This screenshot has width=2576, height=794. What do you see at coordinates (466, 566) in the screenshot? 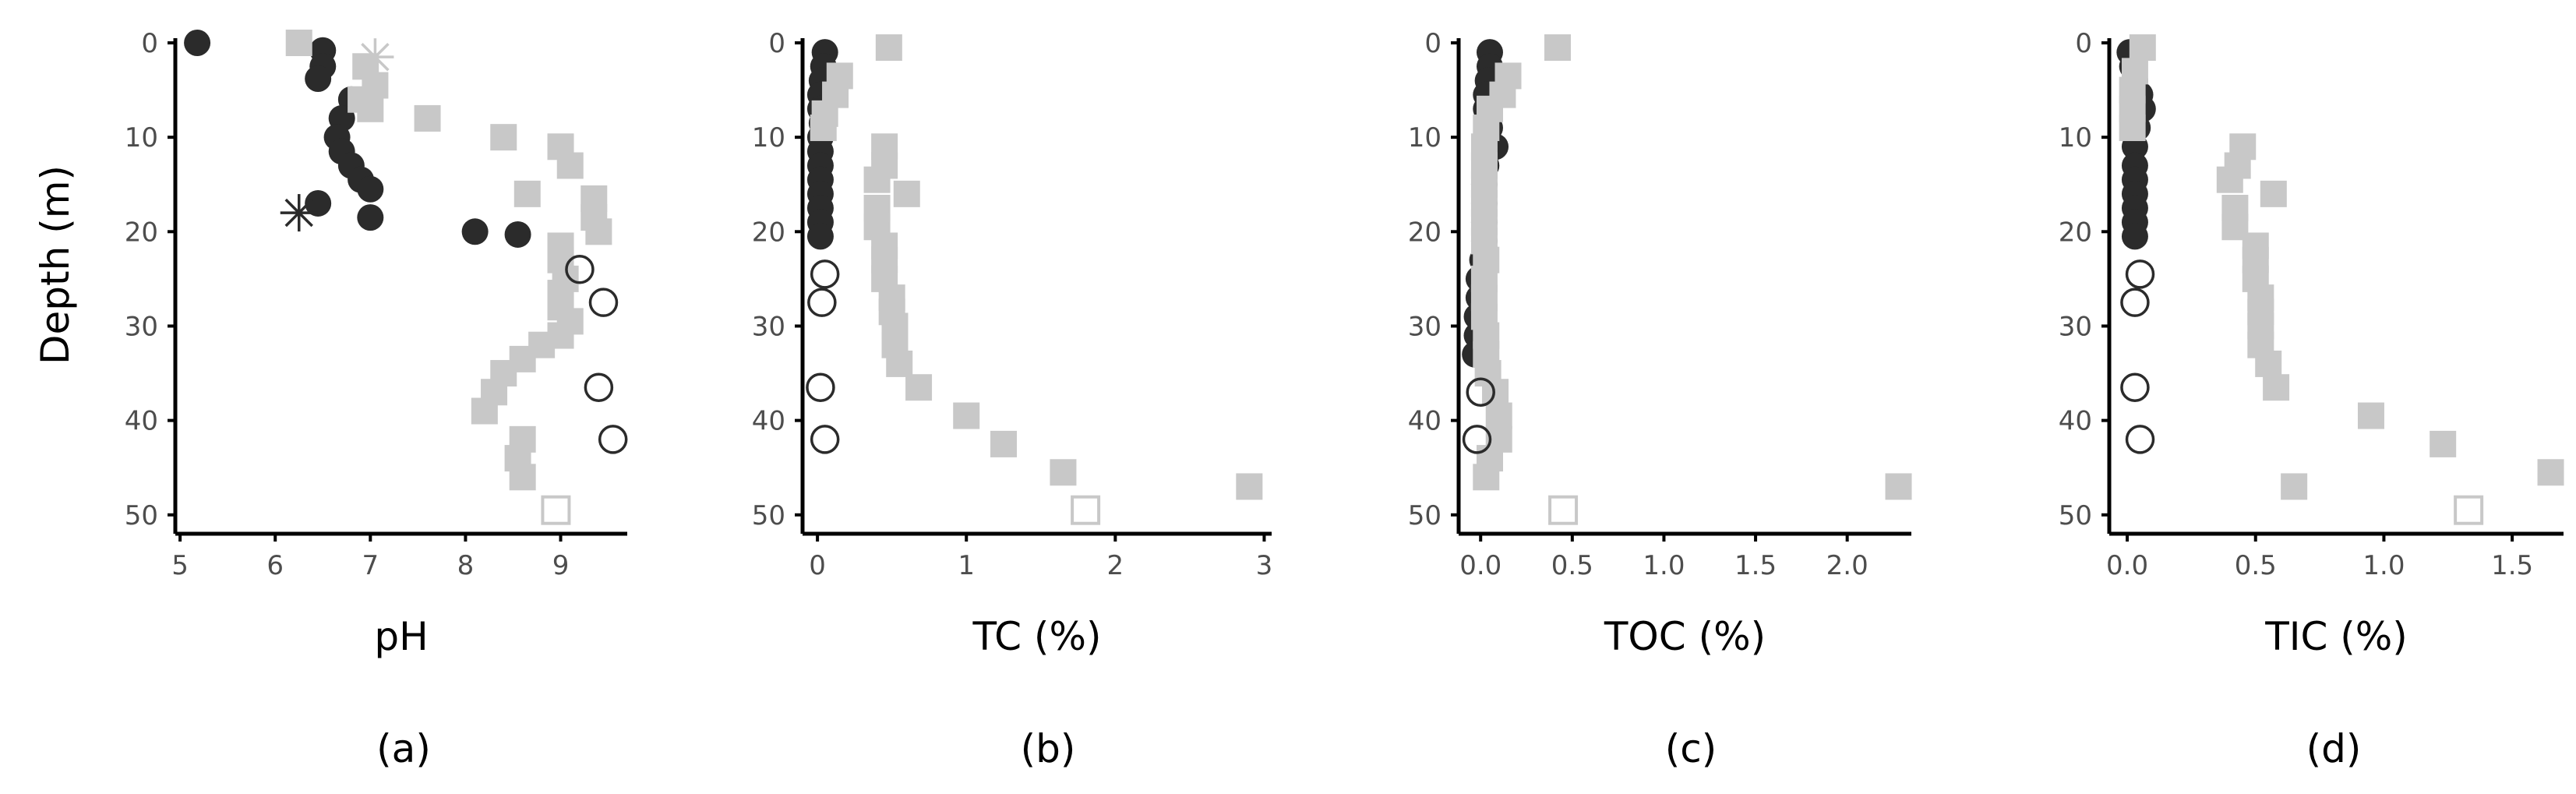
I see `x-tick-label: 8` at bounding box center [466, 566].